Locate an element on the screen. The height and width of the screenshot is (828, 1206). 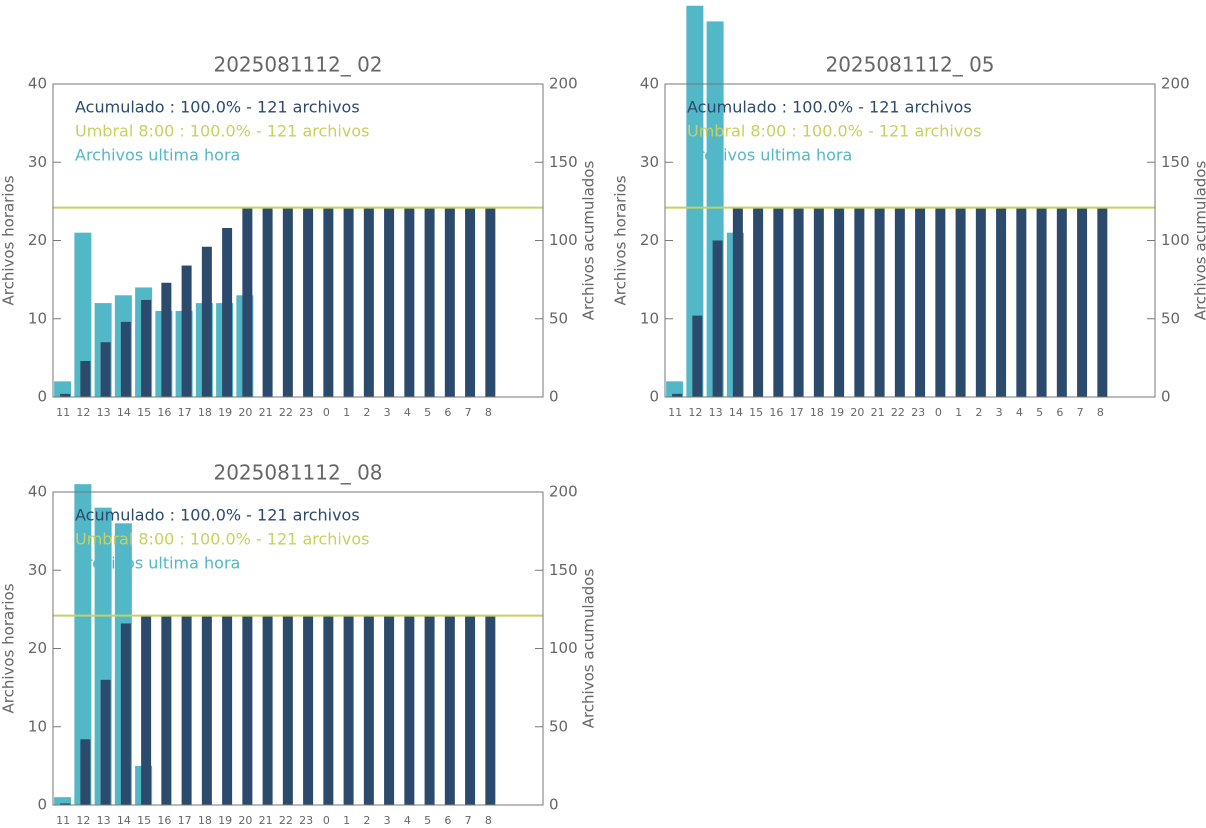
x-tick-label: 22 is located at coordinates (286, 412).